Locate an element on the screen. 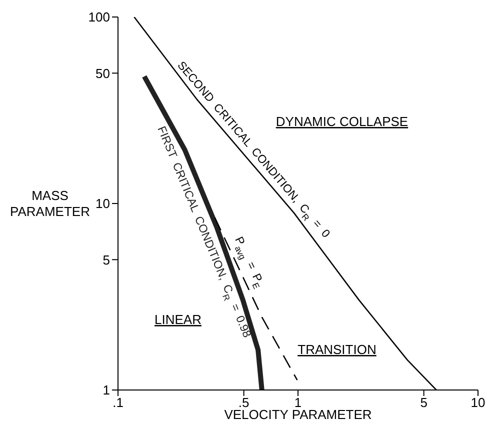 The width and height of the screenshot is (496, 425). y-tick-label: 1 is located at coordinates (106, 390).